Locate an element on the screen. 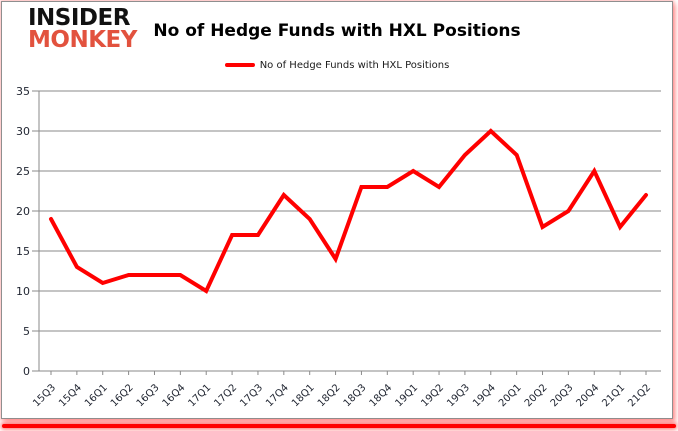 This screenshot has width=678, height=431. bottom-red-bar is located at coordinates (339, 426).